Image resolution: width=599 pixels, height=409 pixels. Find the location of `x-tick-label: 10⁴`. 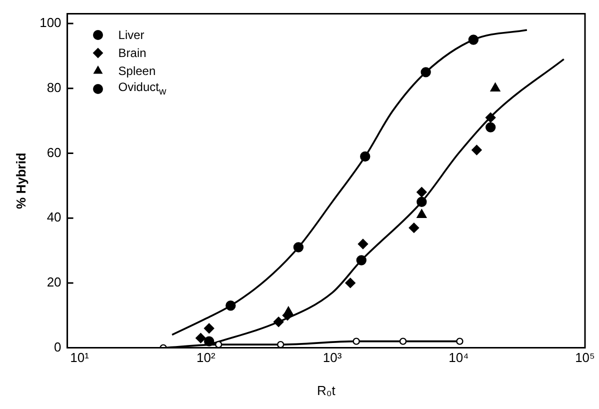

x-tick-label: 10⁴ is located at coordinates (458, 358).